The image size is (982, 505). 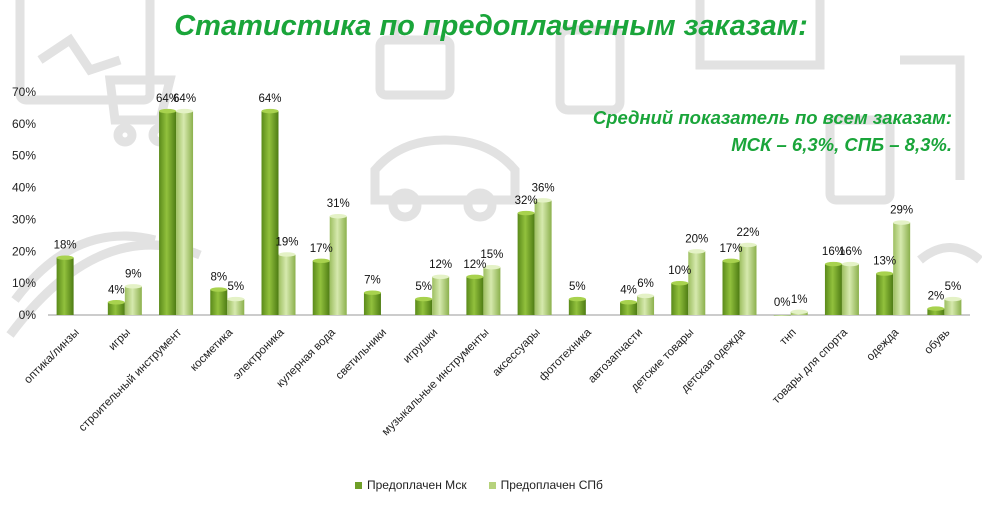 What do you see at coordinates (491, 255) in the screenshot?
I see `data-label-spb: 15%` at bounding box center [491, 255].